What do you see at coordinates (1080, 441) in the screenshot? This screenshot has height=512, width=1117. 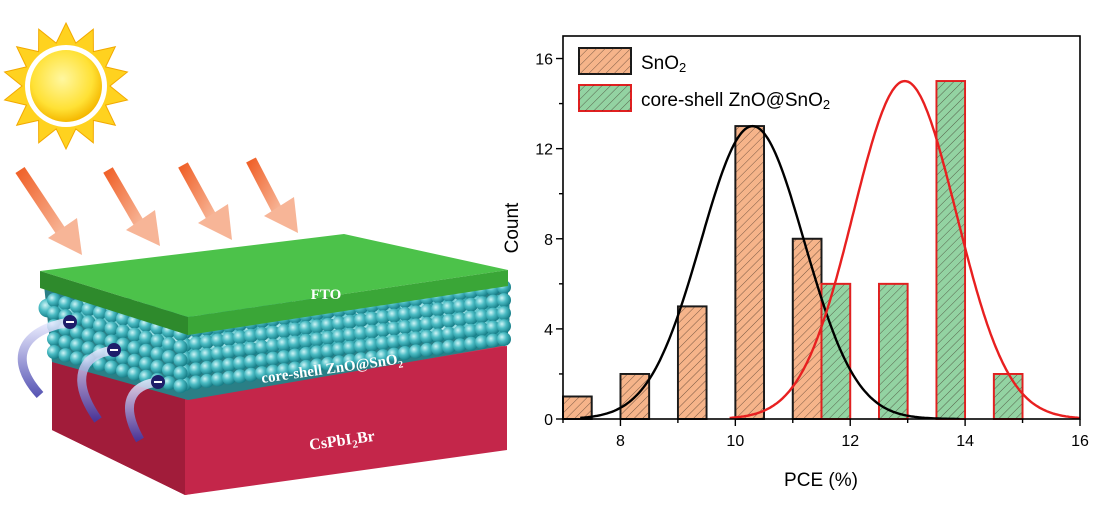 I see `x-tick-label: 16` at bounding box center [1080, 441].